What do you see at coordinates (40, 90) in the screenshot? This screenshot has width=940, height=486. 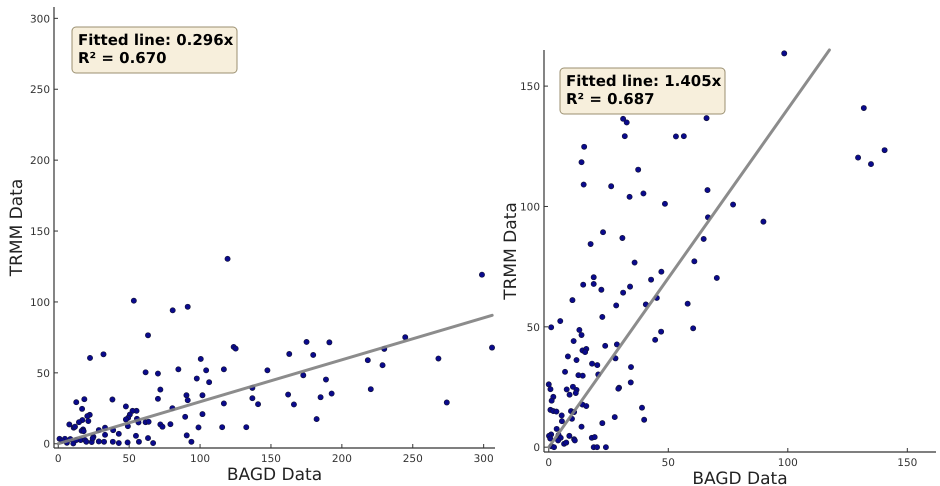 I see `y-tick-label: 250` at bounding box center [40, 90].